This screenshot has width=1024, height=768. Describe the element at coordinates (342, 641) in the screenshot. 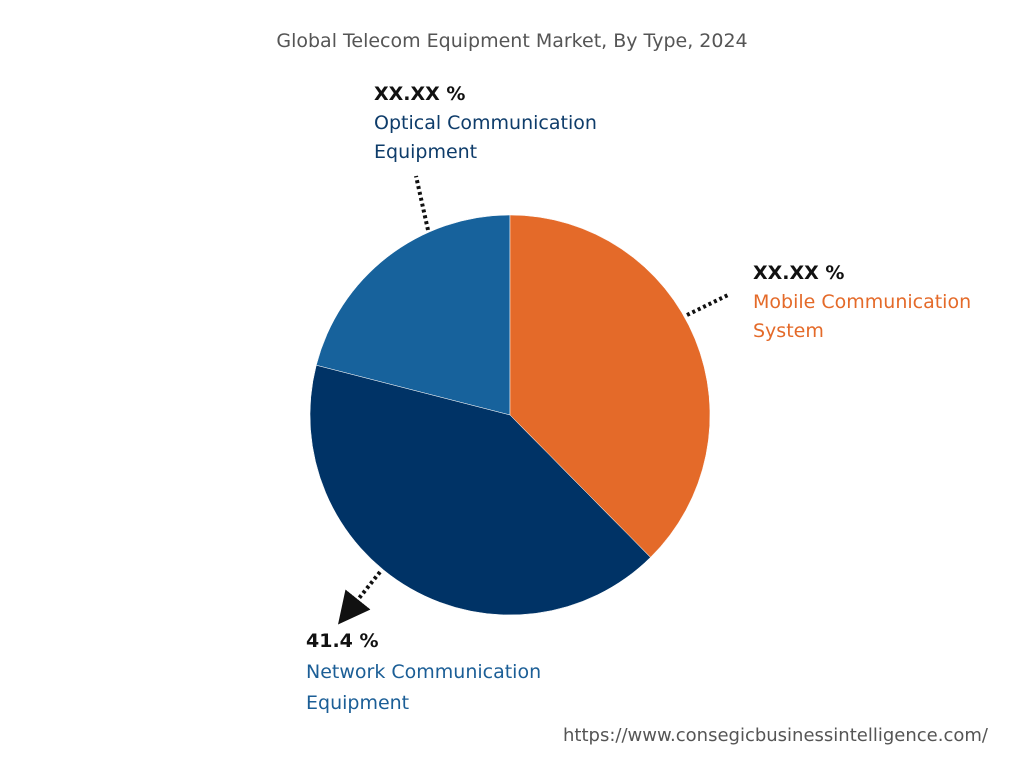

I see `value-label: 41.4 %` at that location.